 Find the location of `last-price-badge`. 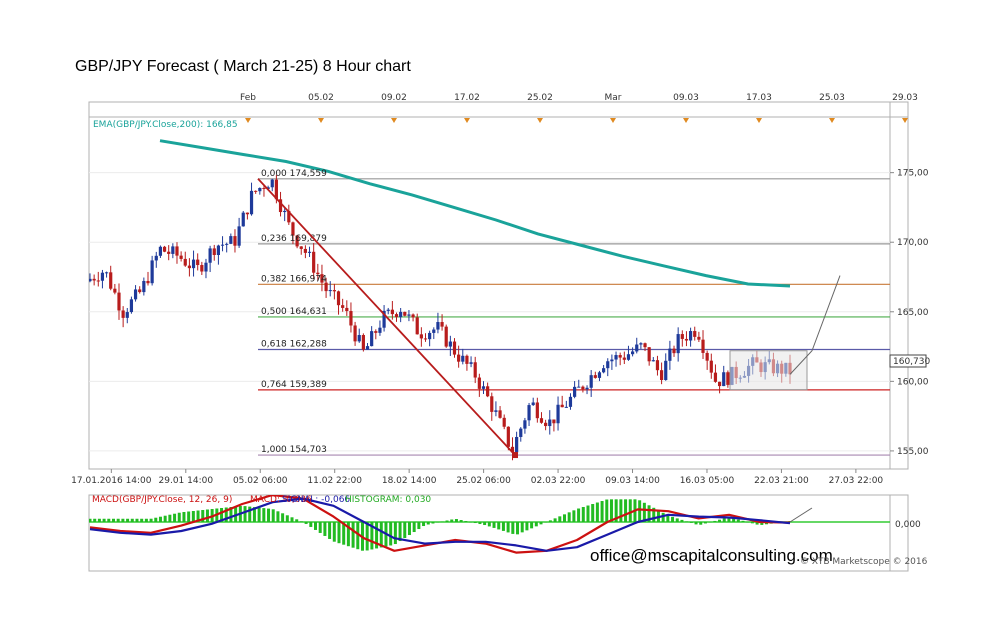

last-price-badge is located at coordinates (908, 361).